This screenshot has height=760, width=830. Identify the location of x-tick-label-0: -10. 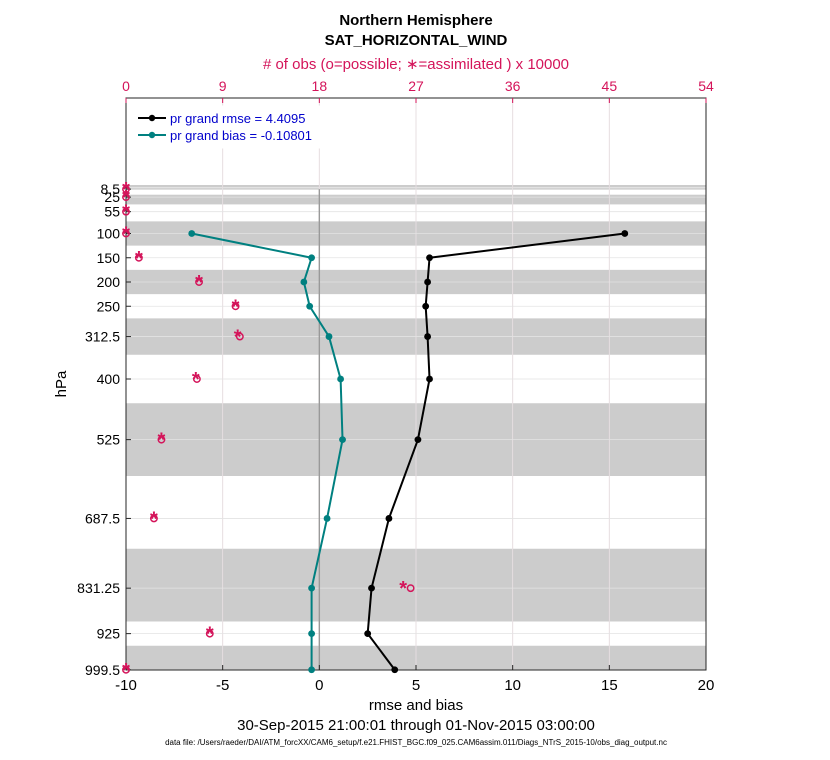
(126, 685).